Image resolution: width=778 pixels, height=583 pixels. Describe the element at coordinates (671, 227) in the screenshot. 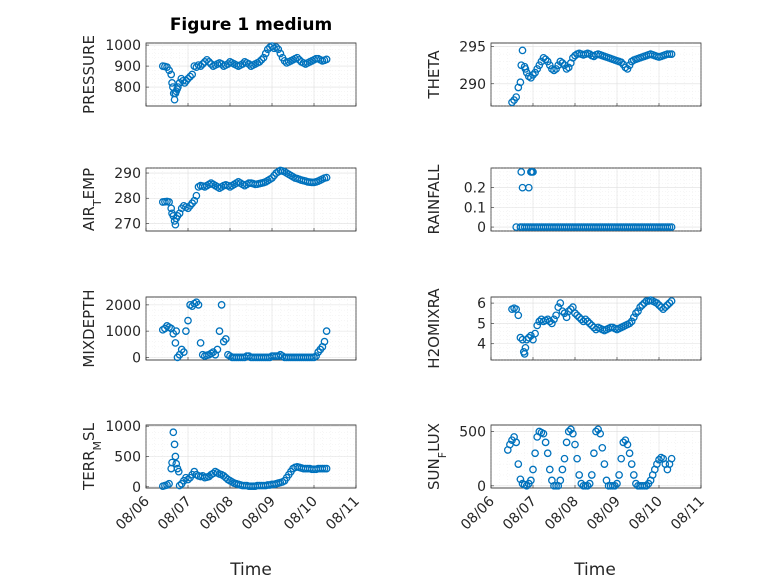

I see `rainfall-data-point` at that location.